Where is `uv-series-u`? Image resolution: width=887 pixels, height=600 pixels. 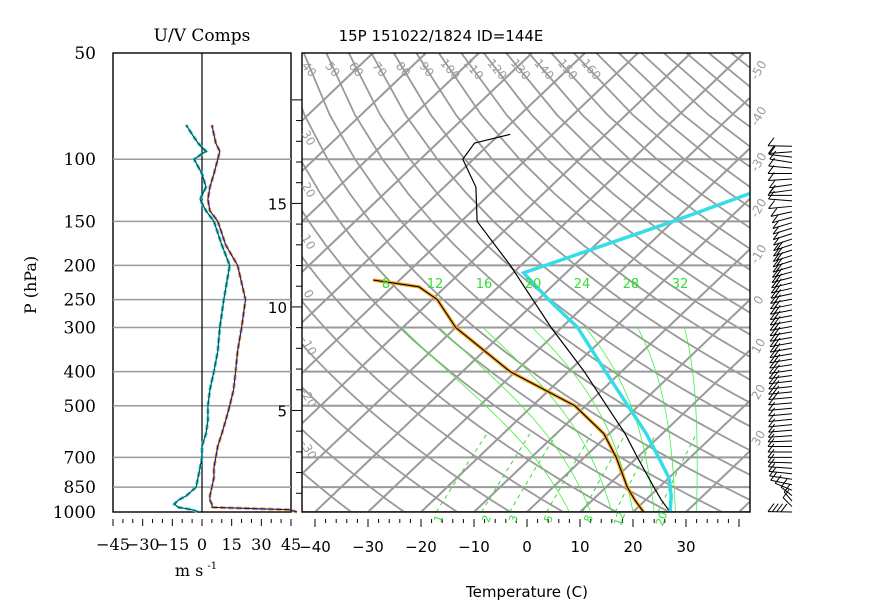
uv-series-u is located at coordinates (252, 318).